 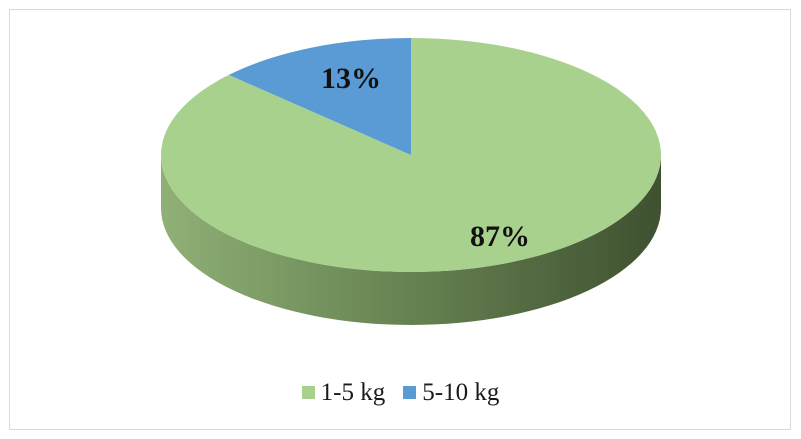 I want to click on legend-label: 1-5 kg, so click(x=353, y=392).